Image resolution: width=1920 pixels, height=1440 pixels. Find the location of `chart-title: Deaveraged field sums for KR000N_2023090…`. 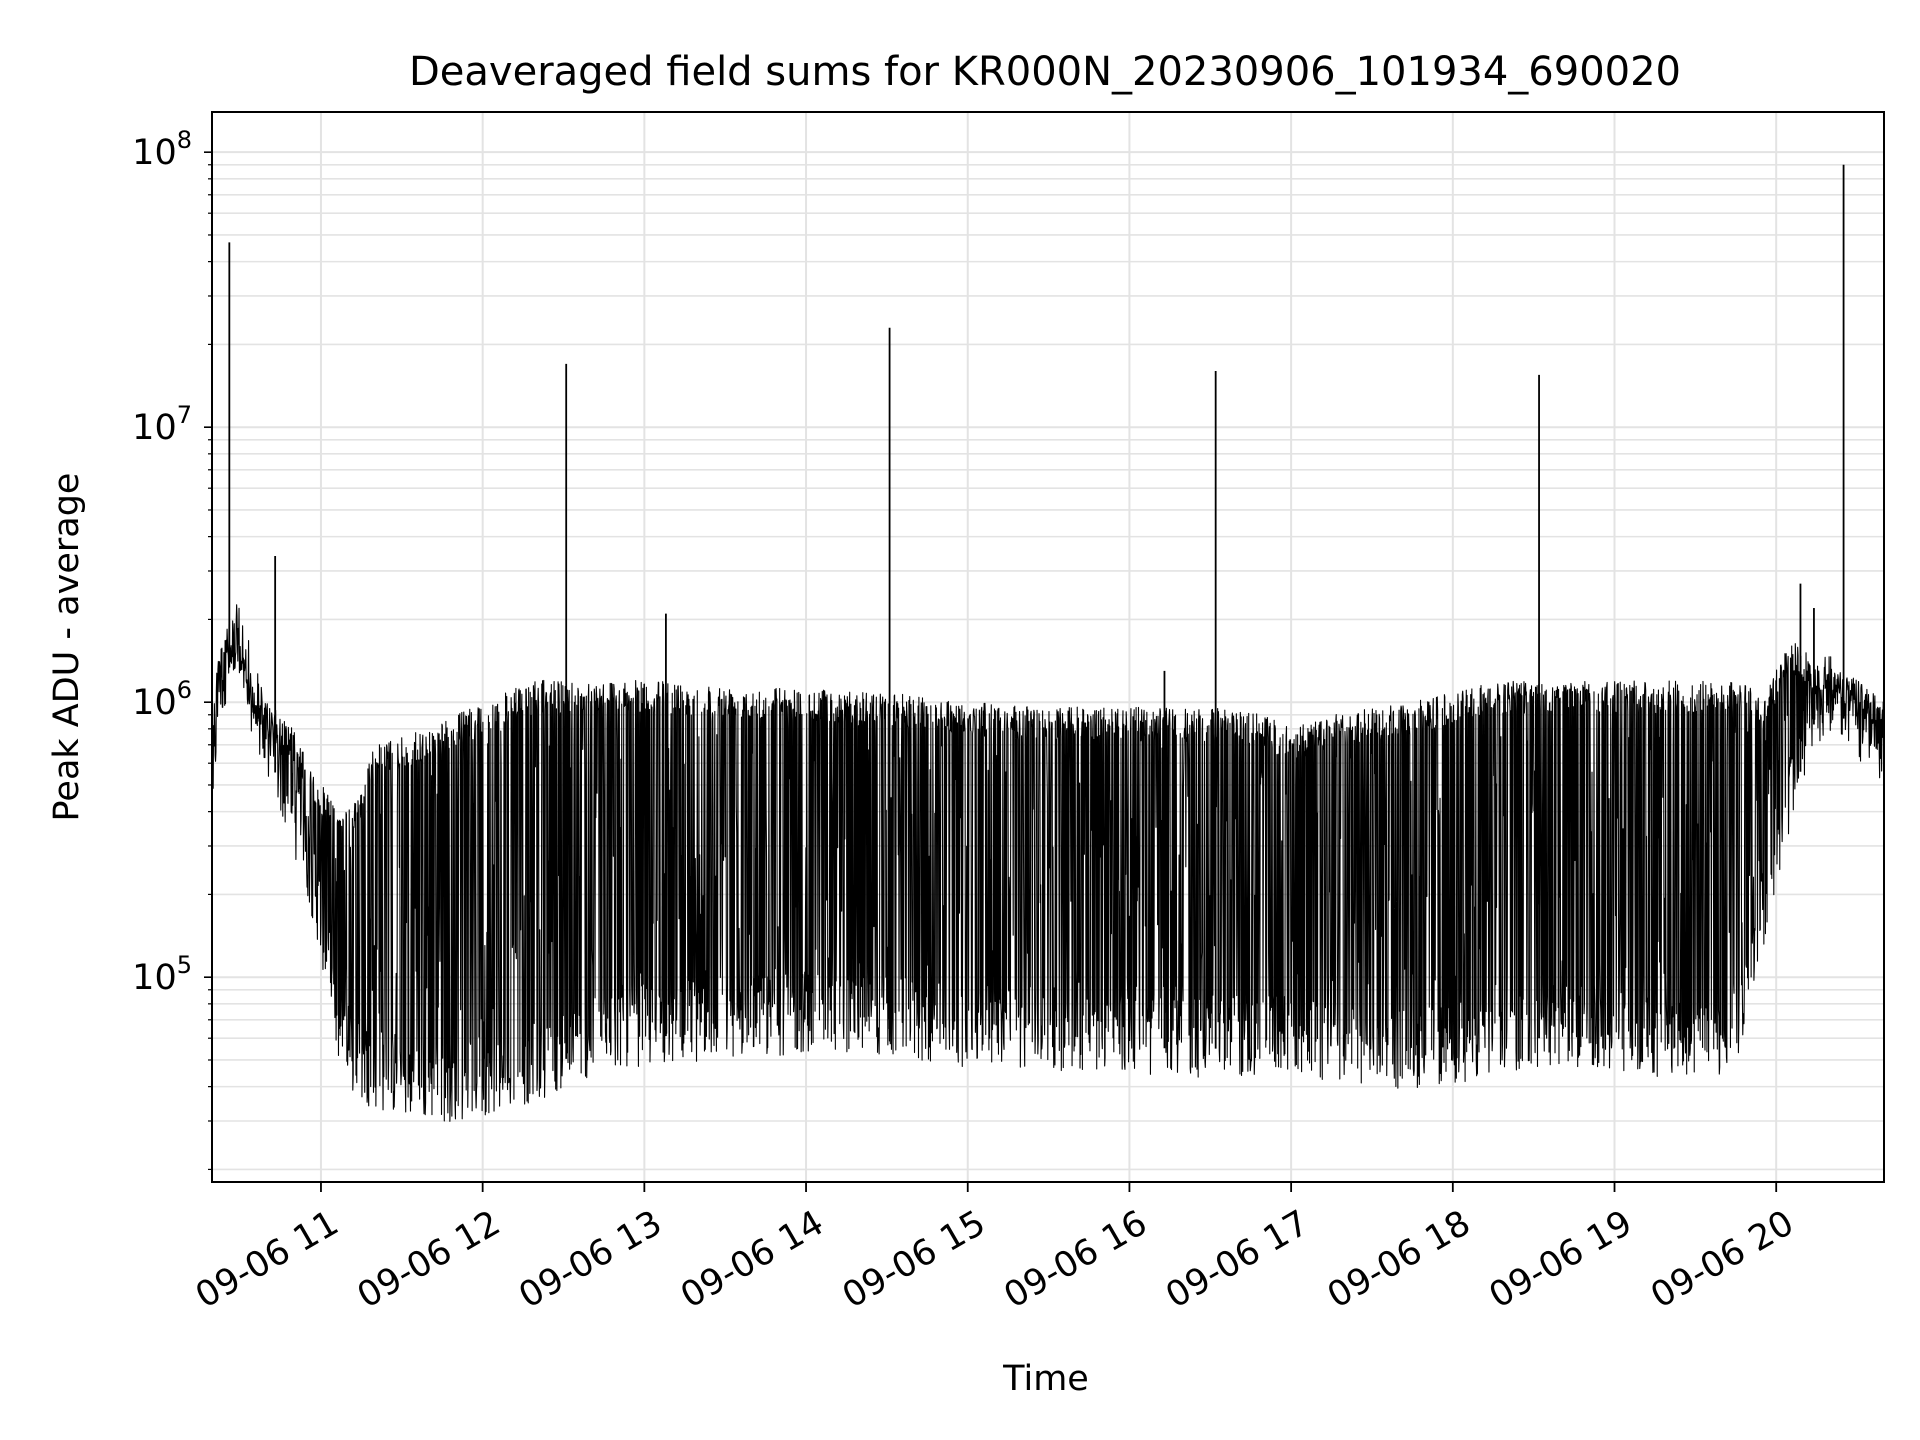

chart-title: Deaveraged field sums for KR000N_2023090… is located at coordinates (1045, 72).